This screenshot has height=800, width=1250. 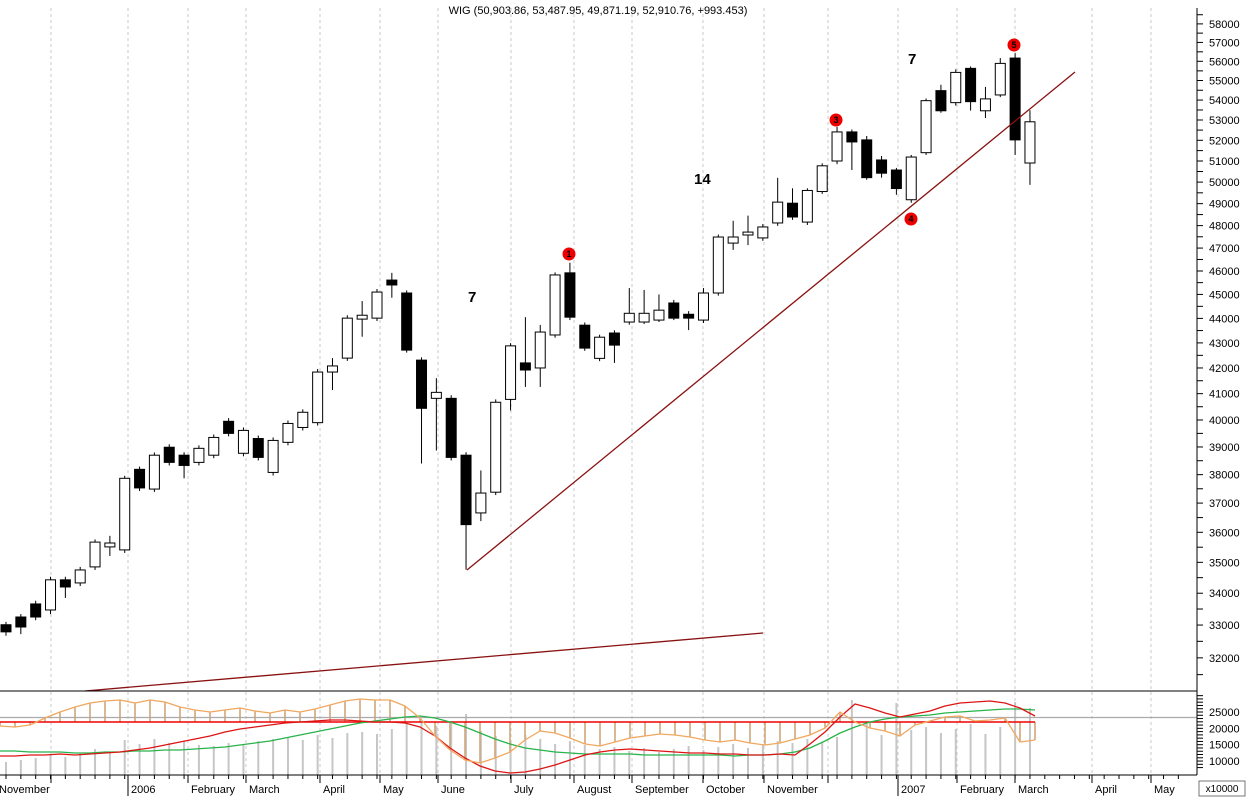 I want to click on price-label: 54000, so click(x=1224, y=101).